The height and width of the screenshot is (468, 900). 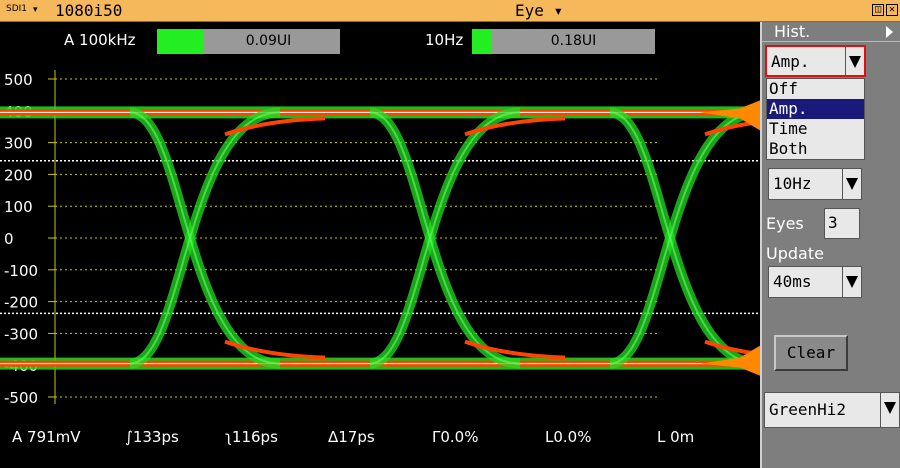 I want to click on option-both: Both, so click(x=788, y=148).